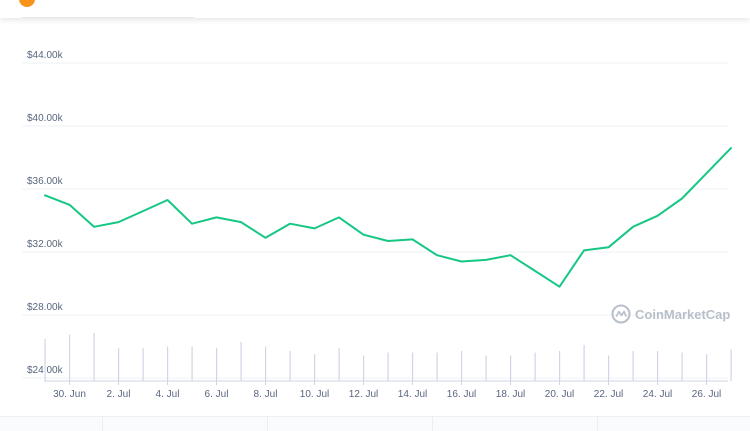 This screenshot has width=750, height=431. Describe the element at coordinates (621, 314) in the screenshot. I see `coinmarketcap-logo-icon` at that location.